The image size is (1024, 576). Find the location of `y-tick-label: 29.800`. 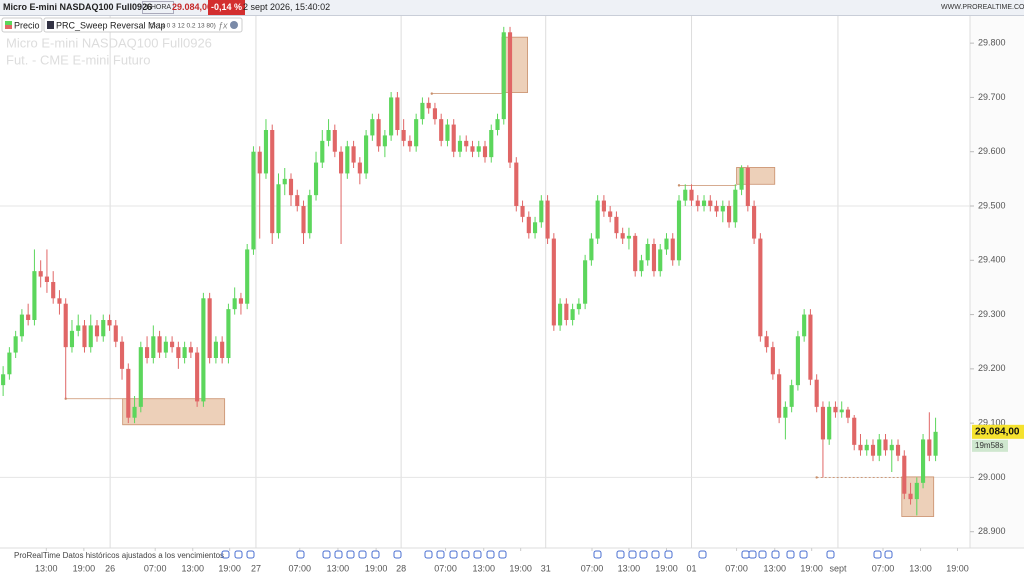

y-tick-label: 29.800 is located at coordinates (992, 43).